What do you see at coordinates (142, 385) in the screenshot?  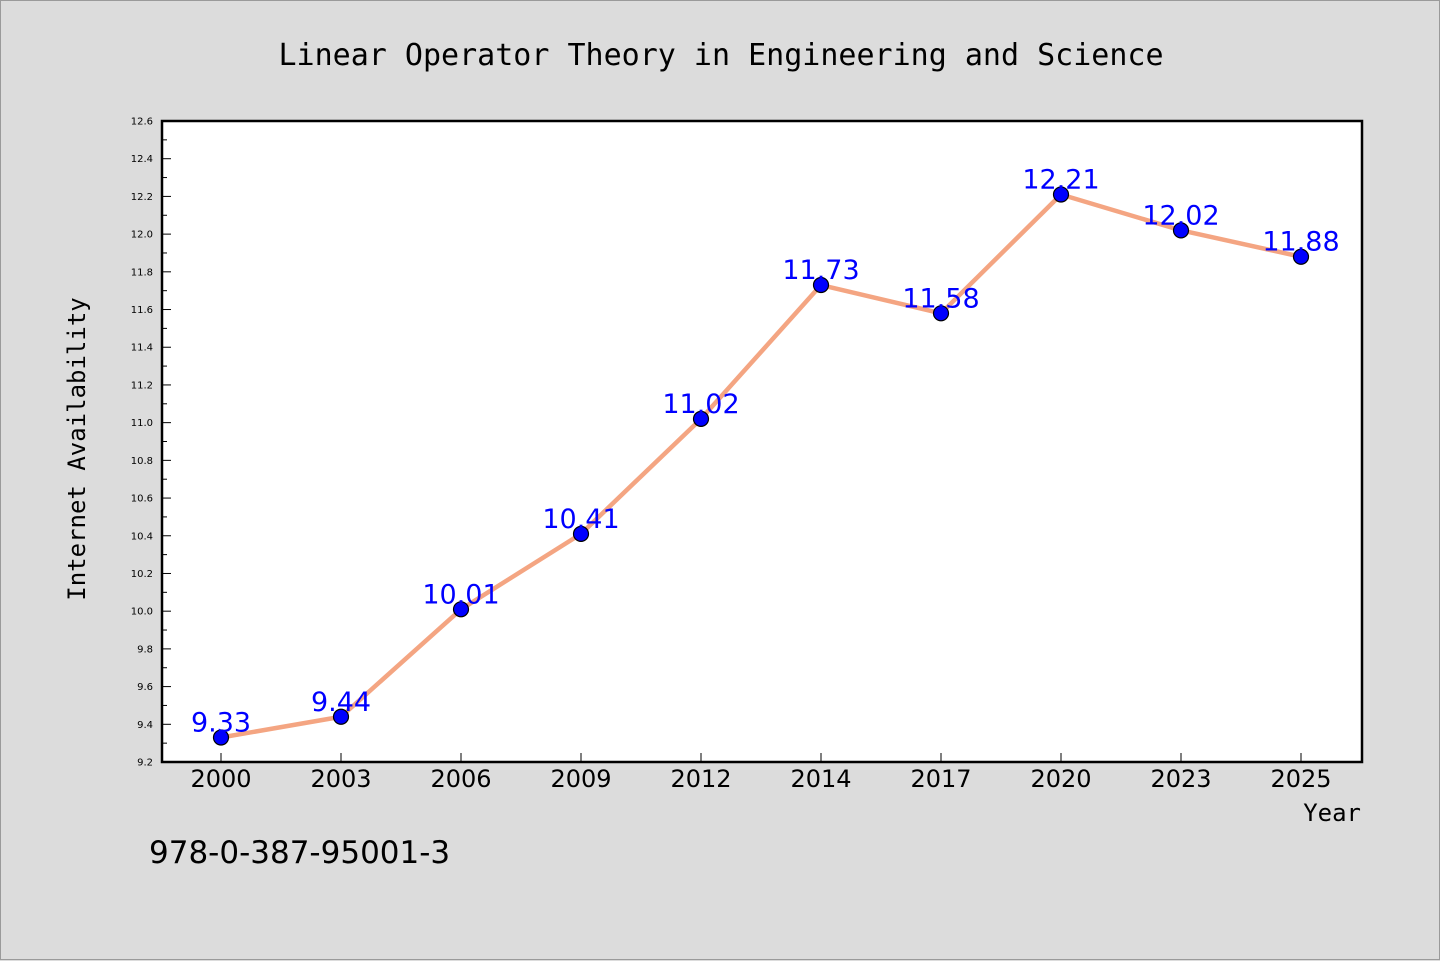 I see `y-tick-label: 11.2` at bounding box center [142, 385].